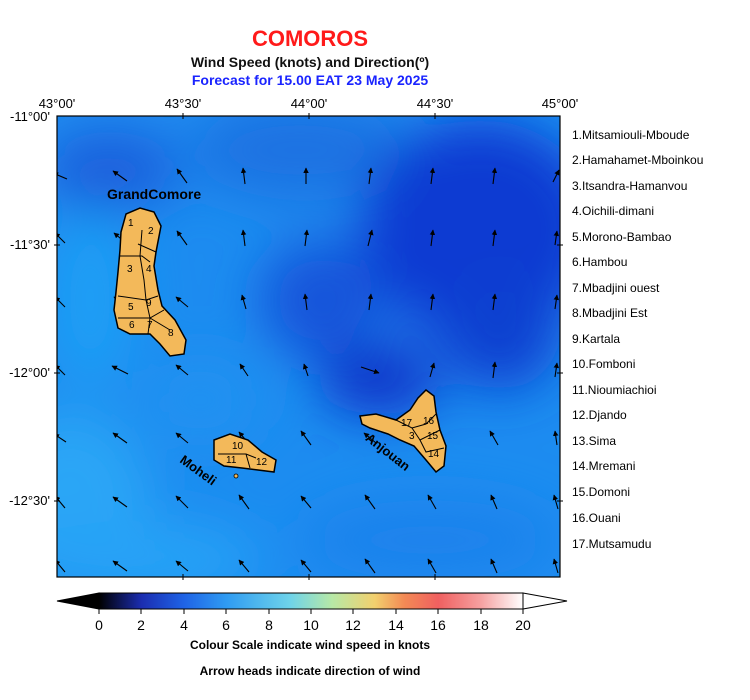  Describe the element at coordinates (99, 625) in the screenshot. I see `colorbar-tick: 0` at that location.